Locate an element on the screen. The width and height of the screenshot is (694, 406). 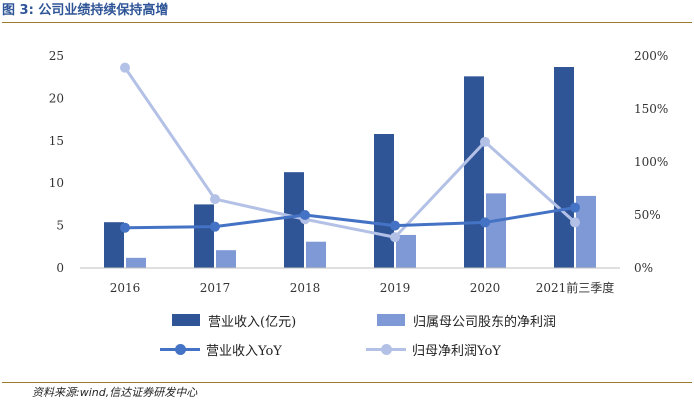
left-axis: 0 5 10 15 20 25 is located at coordinates (56, 162).